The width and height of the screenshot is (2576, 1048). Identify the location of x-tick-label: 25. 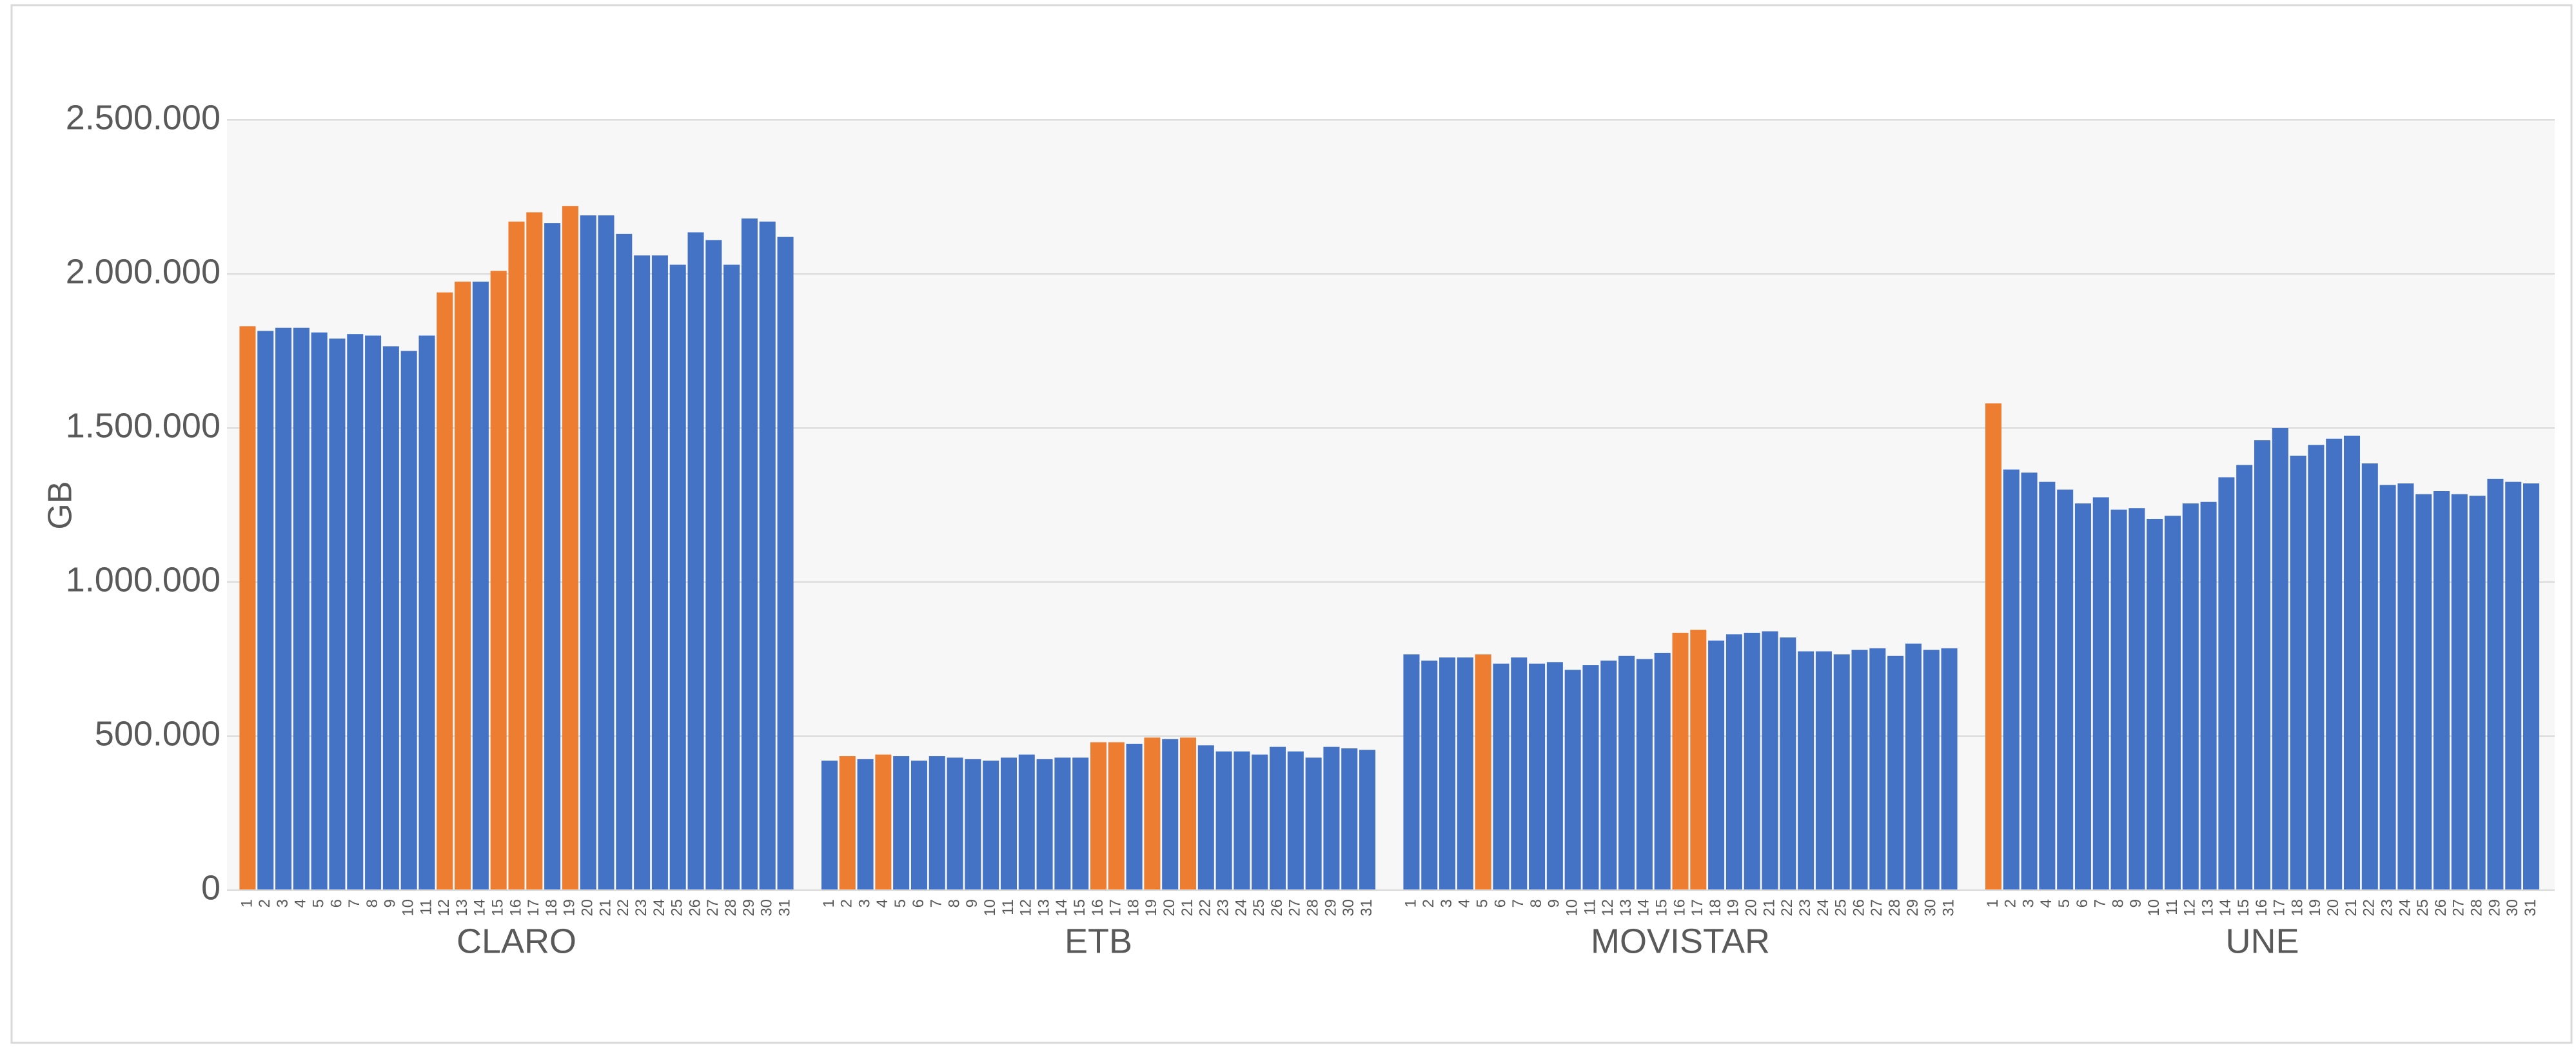
(677, 908).